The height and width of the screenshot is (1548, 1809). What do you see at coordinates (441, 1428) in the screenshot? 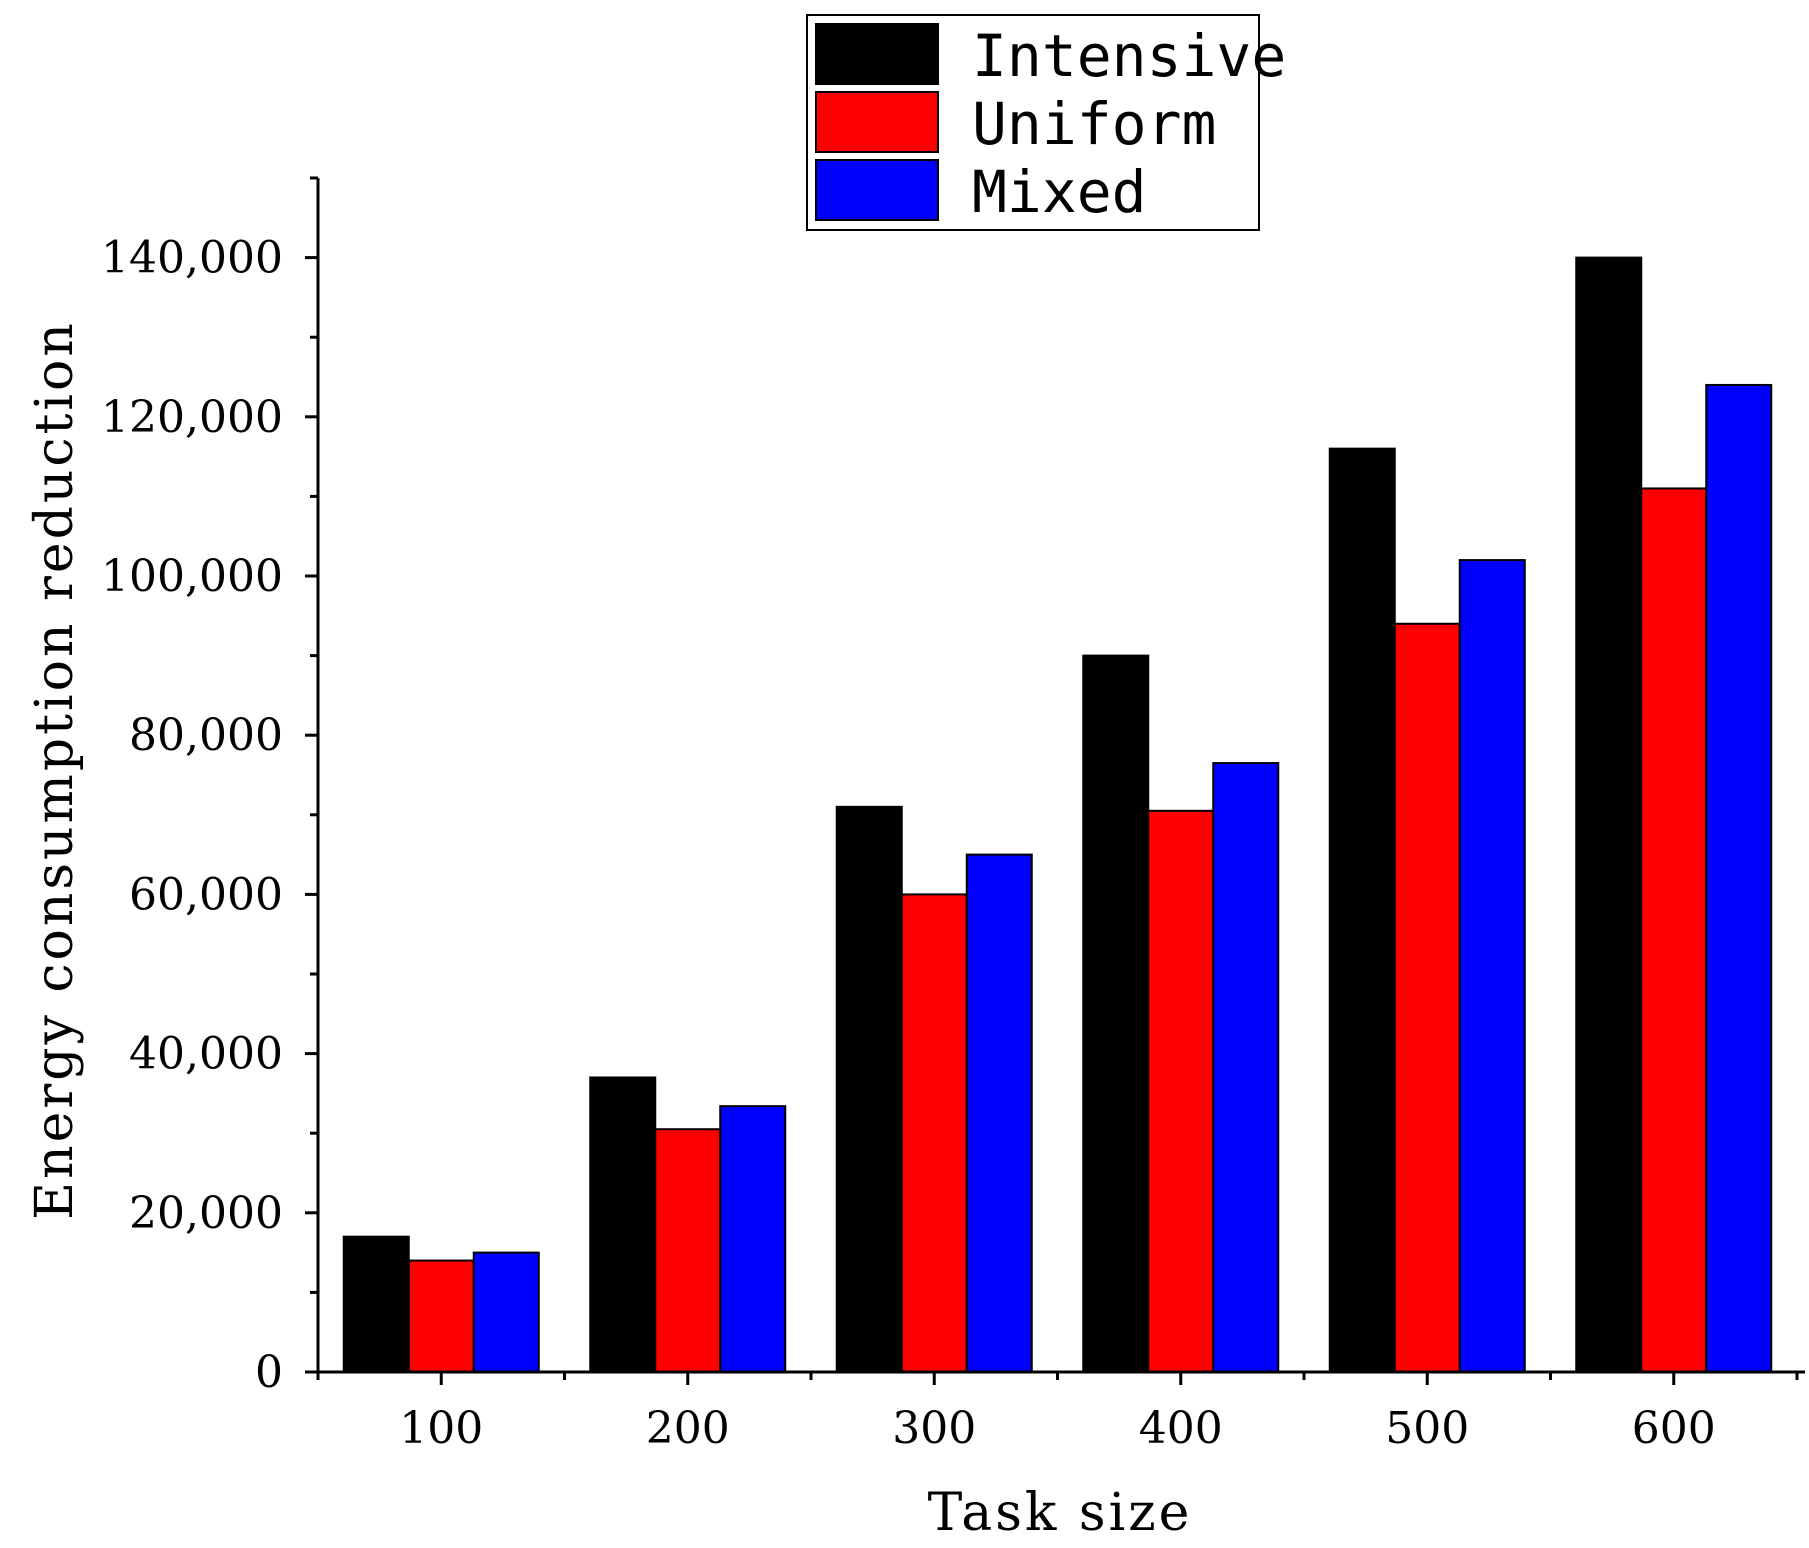
I see `x-tick-label: 100` at bounding box center [441, 1428].